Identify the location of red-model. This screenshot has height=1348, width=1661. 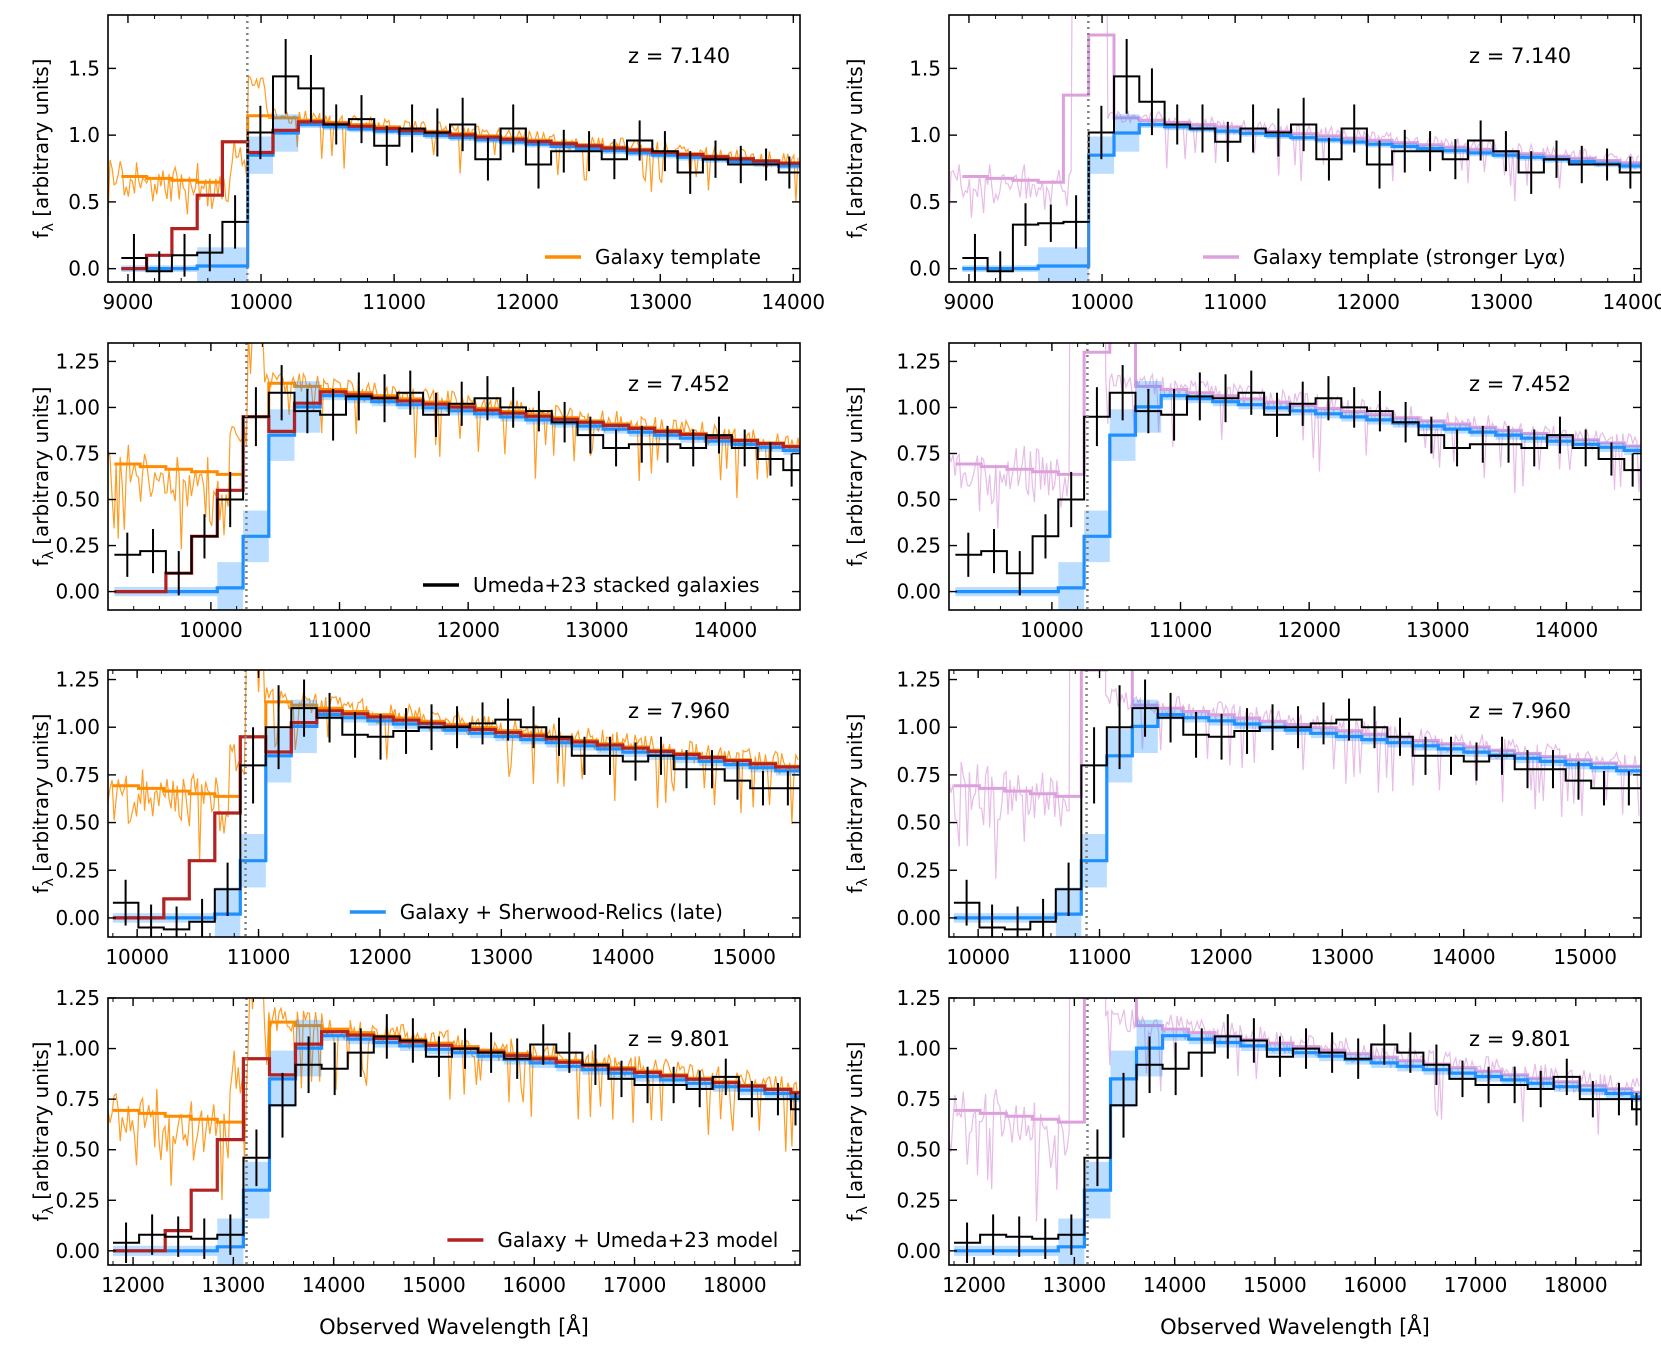
(457, 492).